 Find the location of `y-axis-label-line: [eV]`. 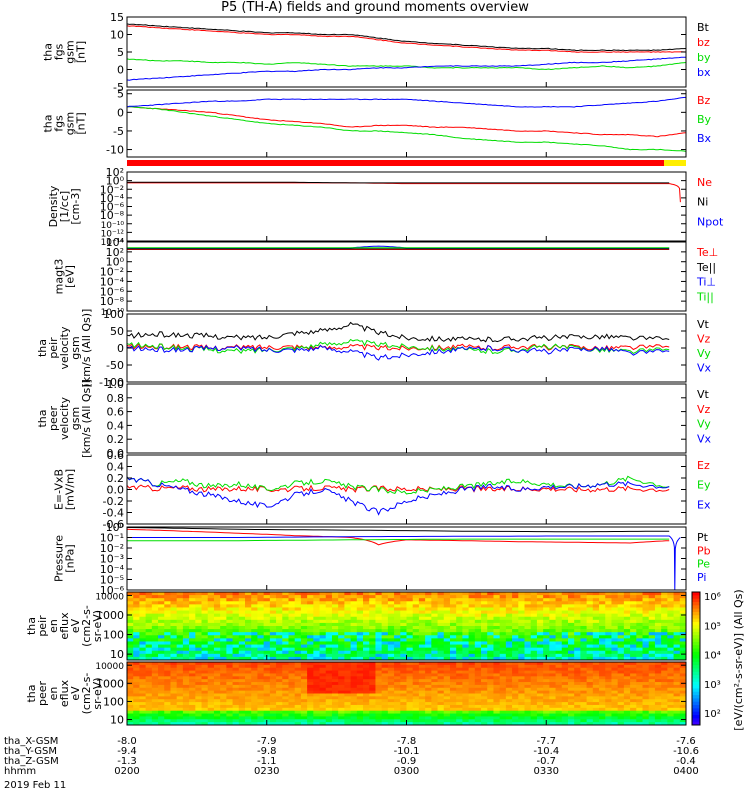

y-axis-label-line: [eV] is located at coordinates (70, 276).